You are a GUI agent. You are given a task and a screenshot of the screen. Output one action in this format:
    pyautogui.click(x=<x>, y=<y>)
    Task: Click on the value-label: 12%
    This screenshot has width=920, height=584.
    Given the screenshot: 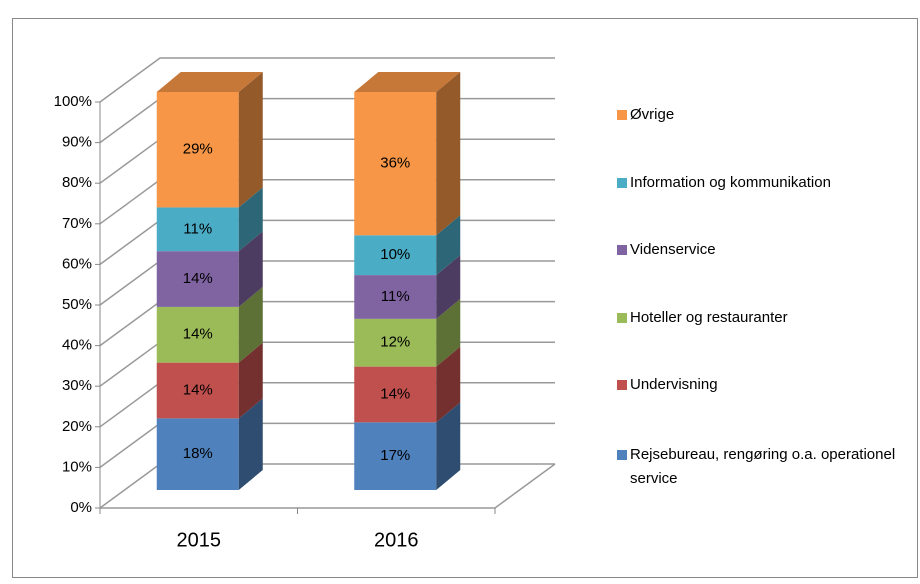 What is the action you would take?
    pyautogui.click(x=395, y=342)
    